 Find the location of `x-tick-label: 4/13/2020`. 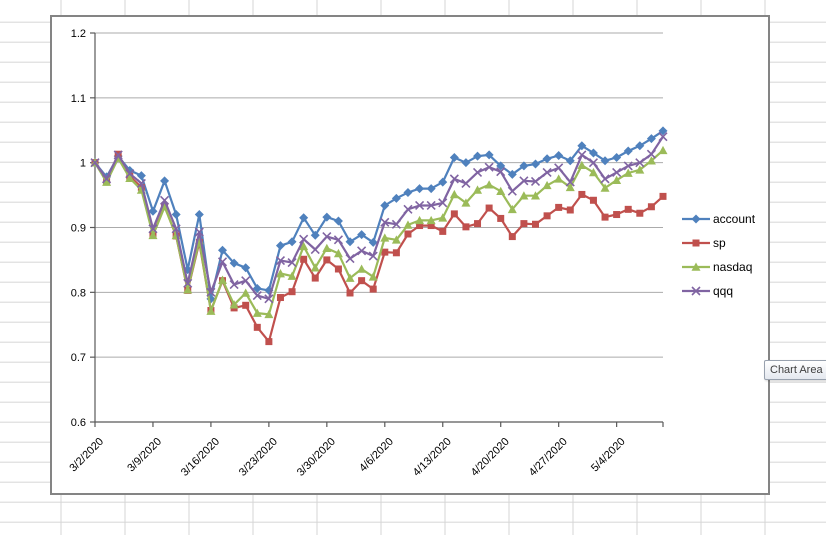

x-tick-label: 4/13/2020 is located at coordinates (432, 457).